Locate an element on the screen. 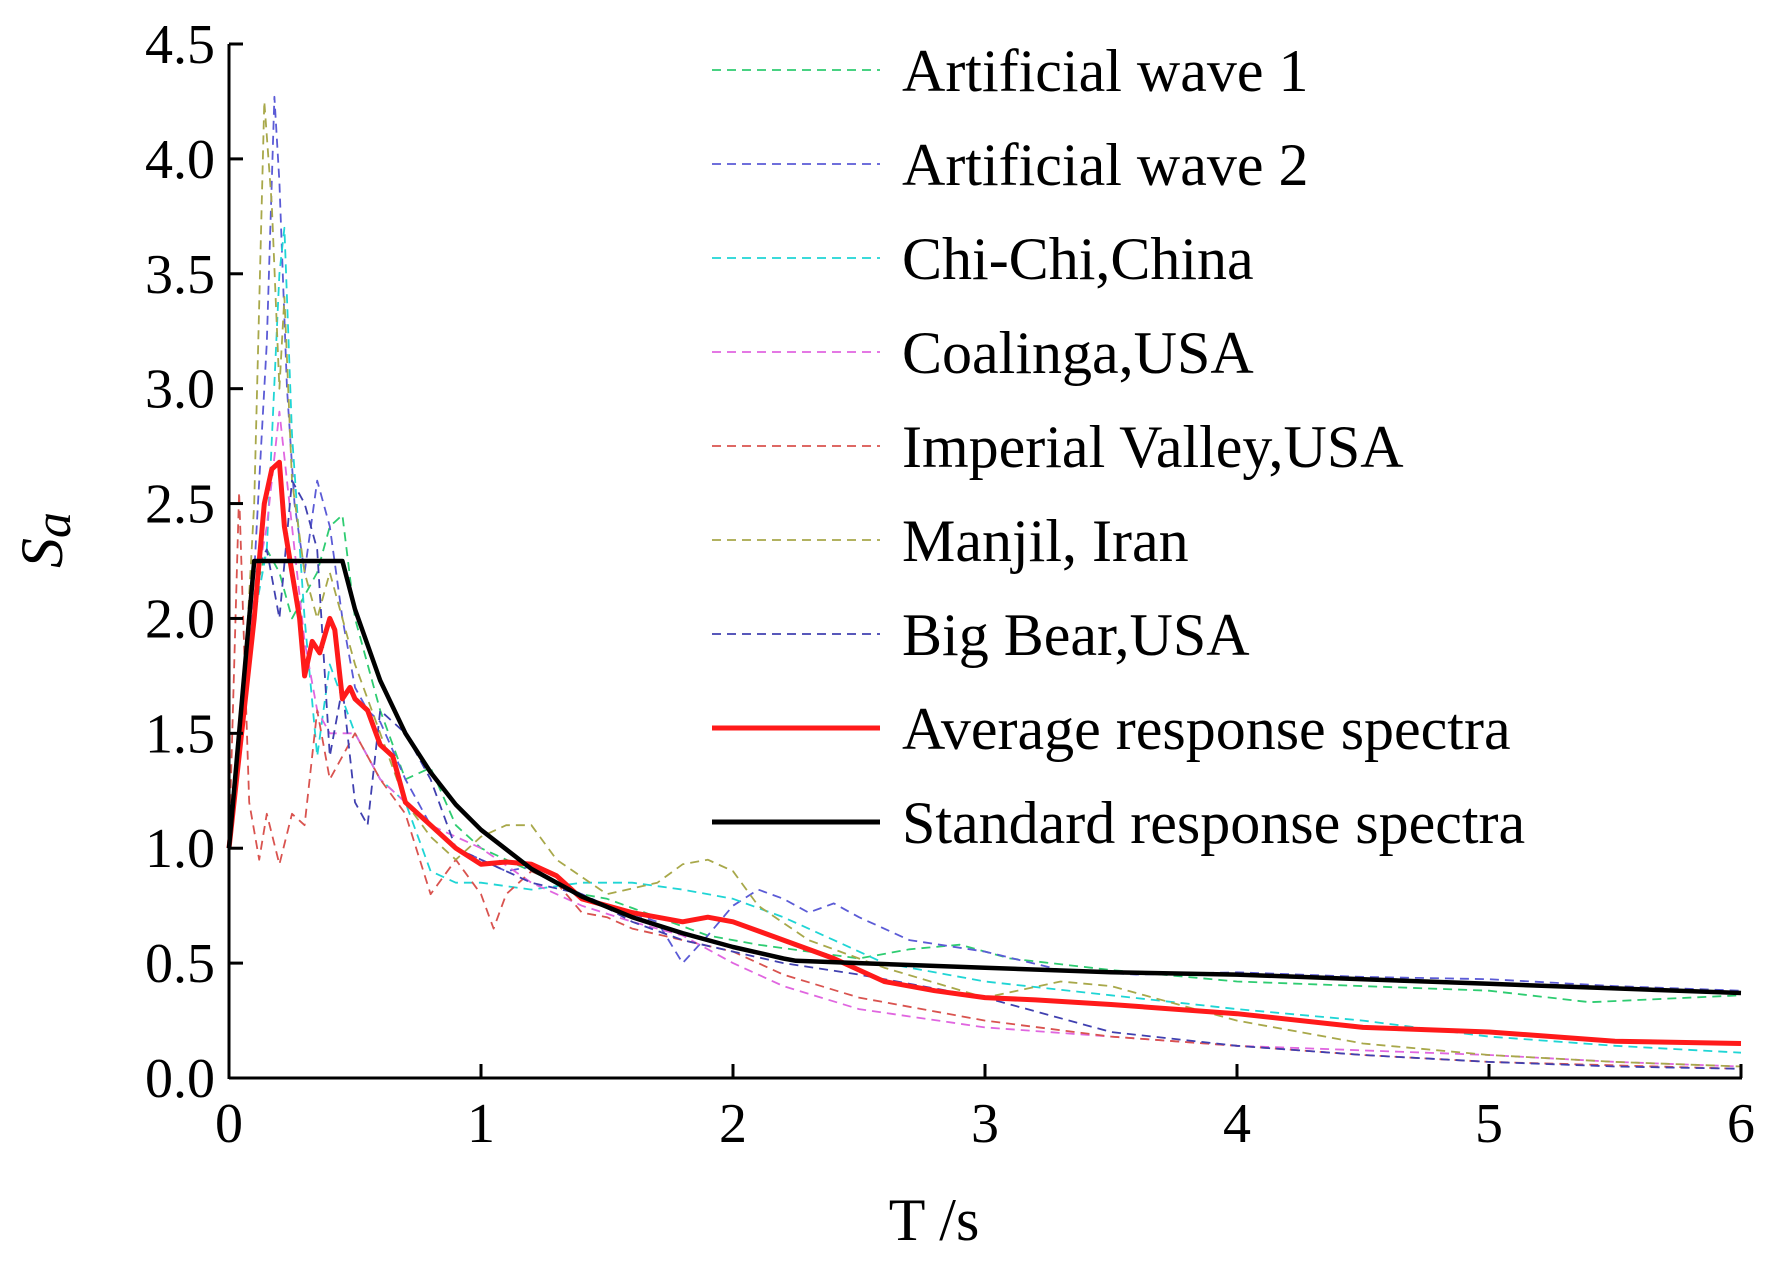  x-tick-label: 4 is located at coordinates (1237, 1124).